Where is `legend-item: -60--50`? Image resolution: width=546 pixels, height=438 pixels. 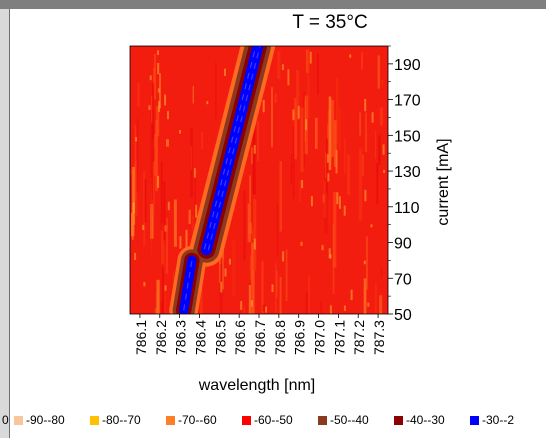 legend-item: -60--50 is located at coordinates (267, 420).